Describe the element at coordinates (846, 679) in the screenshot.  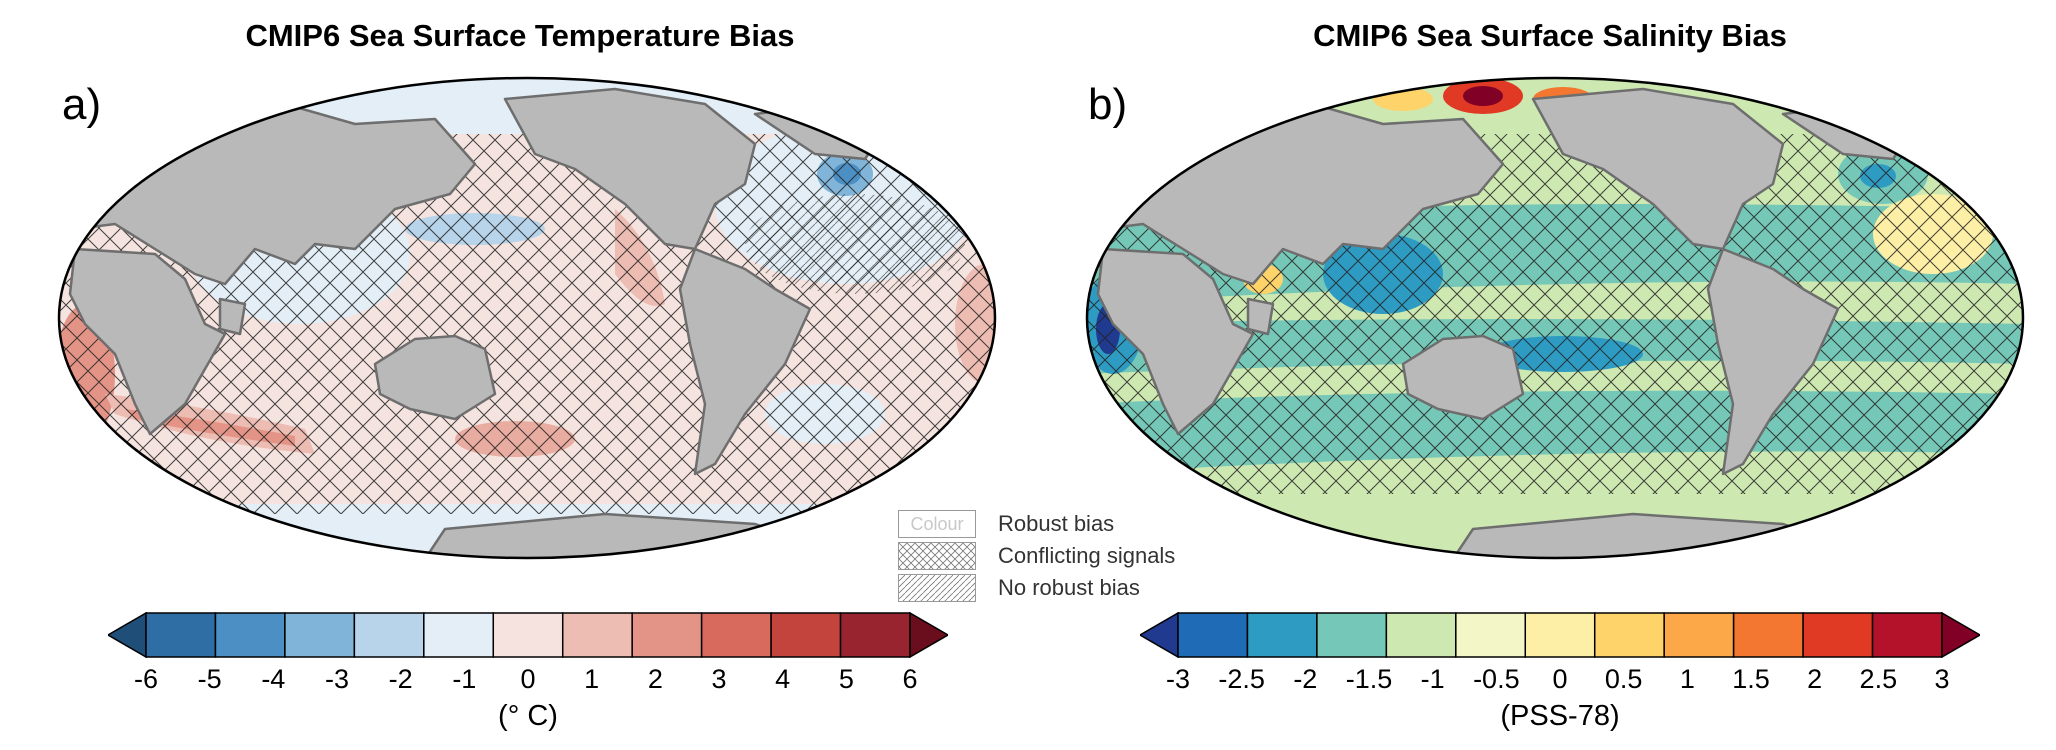
I see `colorbar-tick-label: 5` at that location.